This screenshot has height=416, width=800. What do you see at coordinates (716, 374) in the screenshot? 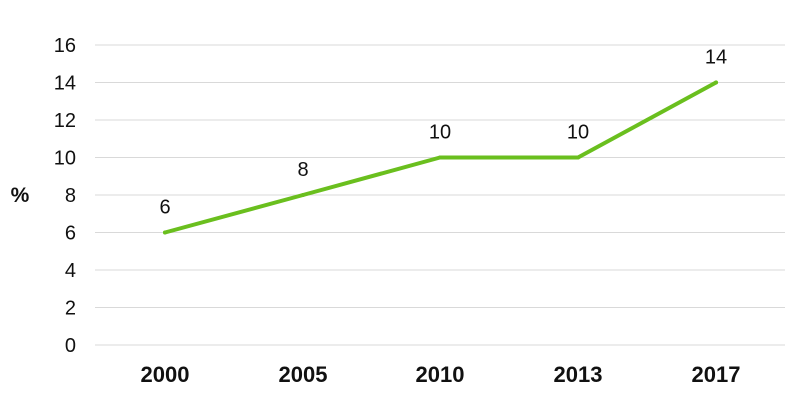
I see `x-category-label: 2017` at bounding box center [716, 374].